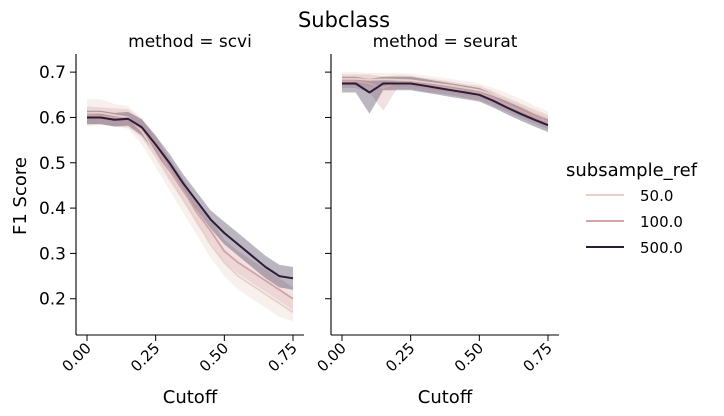 This screenshot has height=416, width=724. Describe the element at coordinates (20, 196) in the screenshot. I see `y-axis-label: F1 Score` at that location.